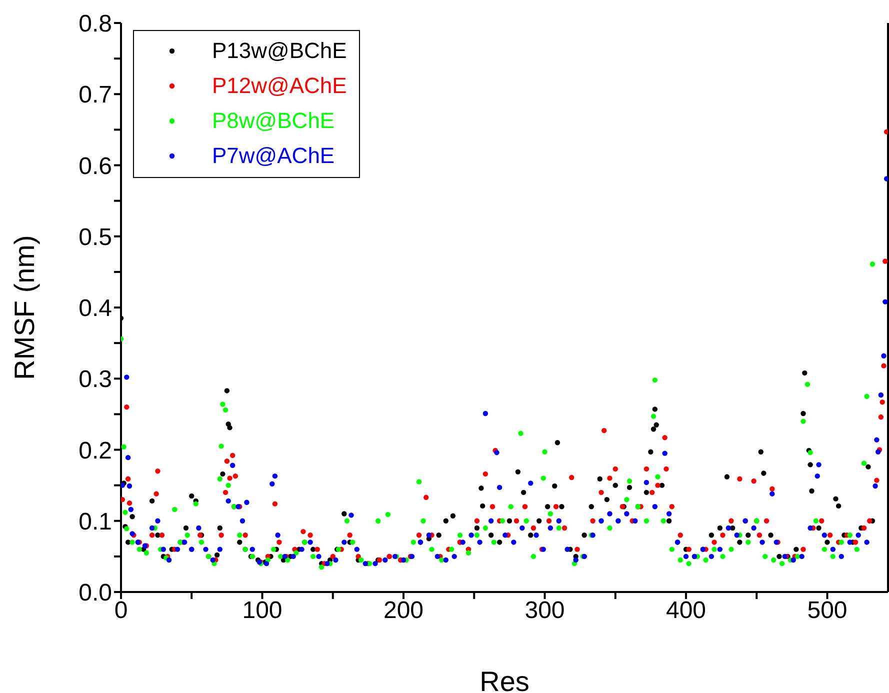 The width and height of the screenshot is (889, 693). What do you see at coordinates (273, 155) in the screenshot?
I see `legend-label: P7w@AChE` at bounding box center [273, 155].